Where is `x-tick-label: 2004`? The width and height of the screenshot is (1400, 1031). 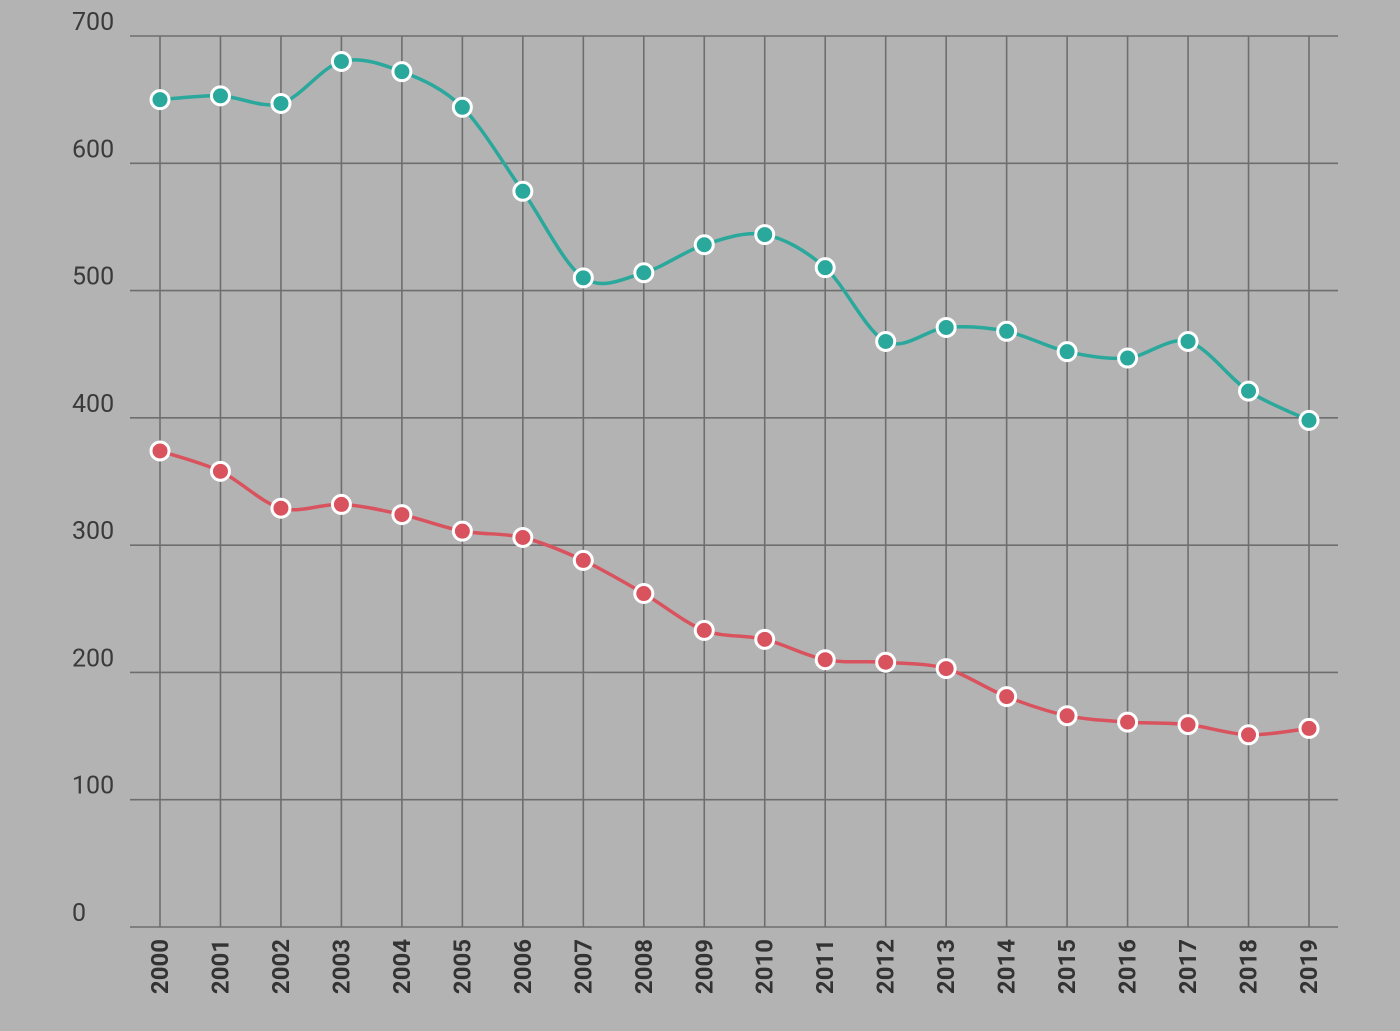
x-tick-label: 2004 is located at coordinates (402, 966).